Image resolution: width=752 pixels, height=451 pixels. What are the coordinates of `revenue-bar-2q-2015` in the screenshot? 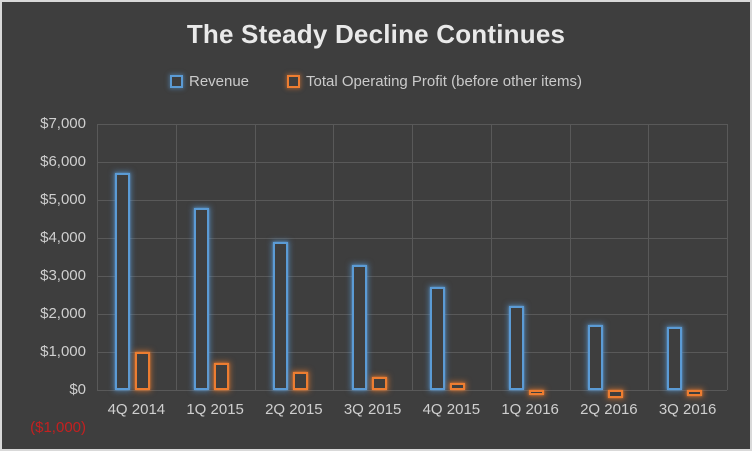 It's located at (280, 315).